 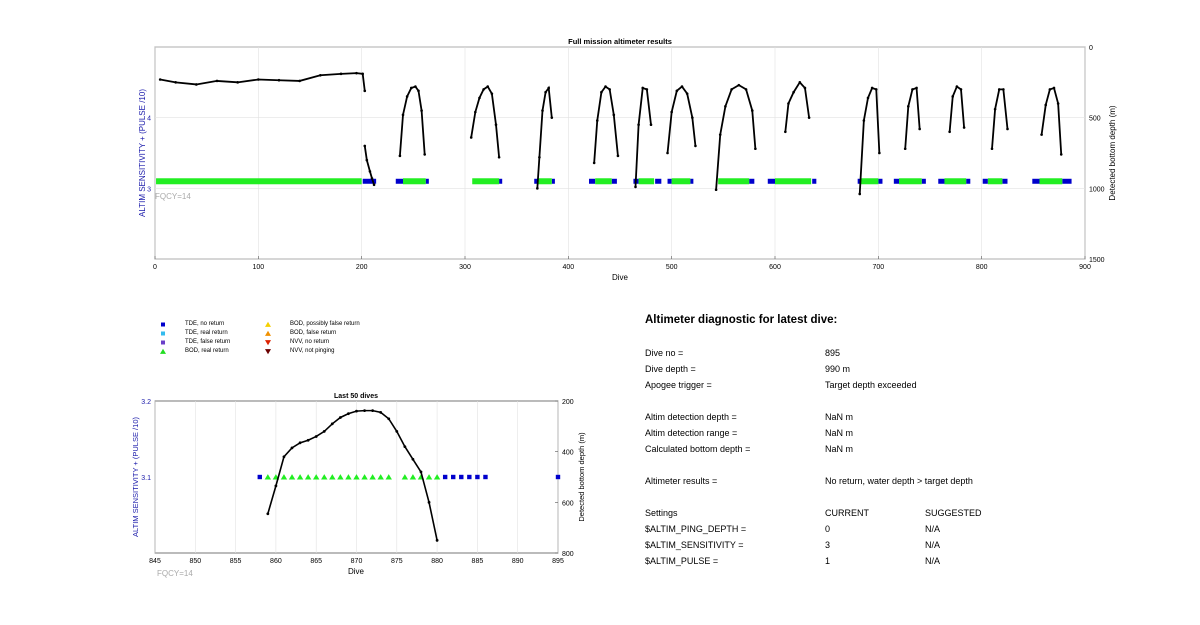 I want to click on settings-row-pulse: $ALTIM_PULSE = 1 N/A, so click(x=895, y=563).